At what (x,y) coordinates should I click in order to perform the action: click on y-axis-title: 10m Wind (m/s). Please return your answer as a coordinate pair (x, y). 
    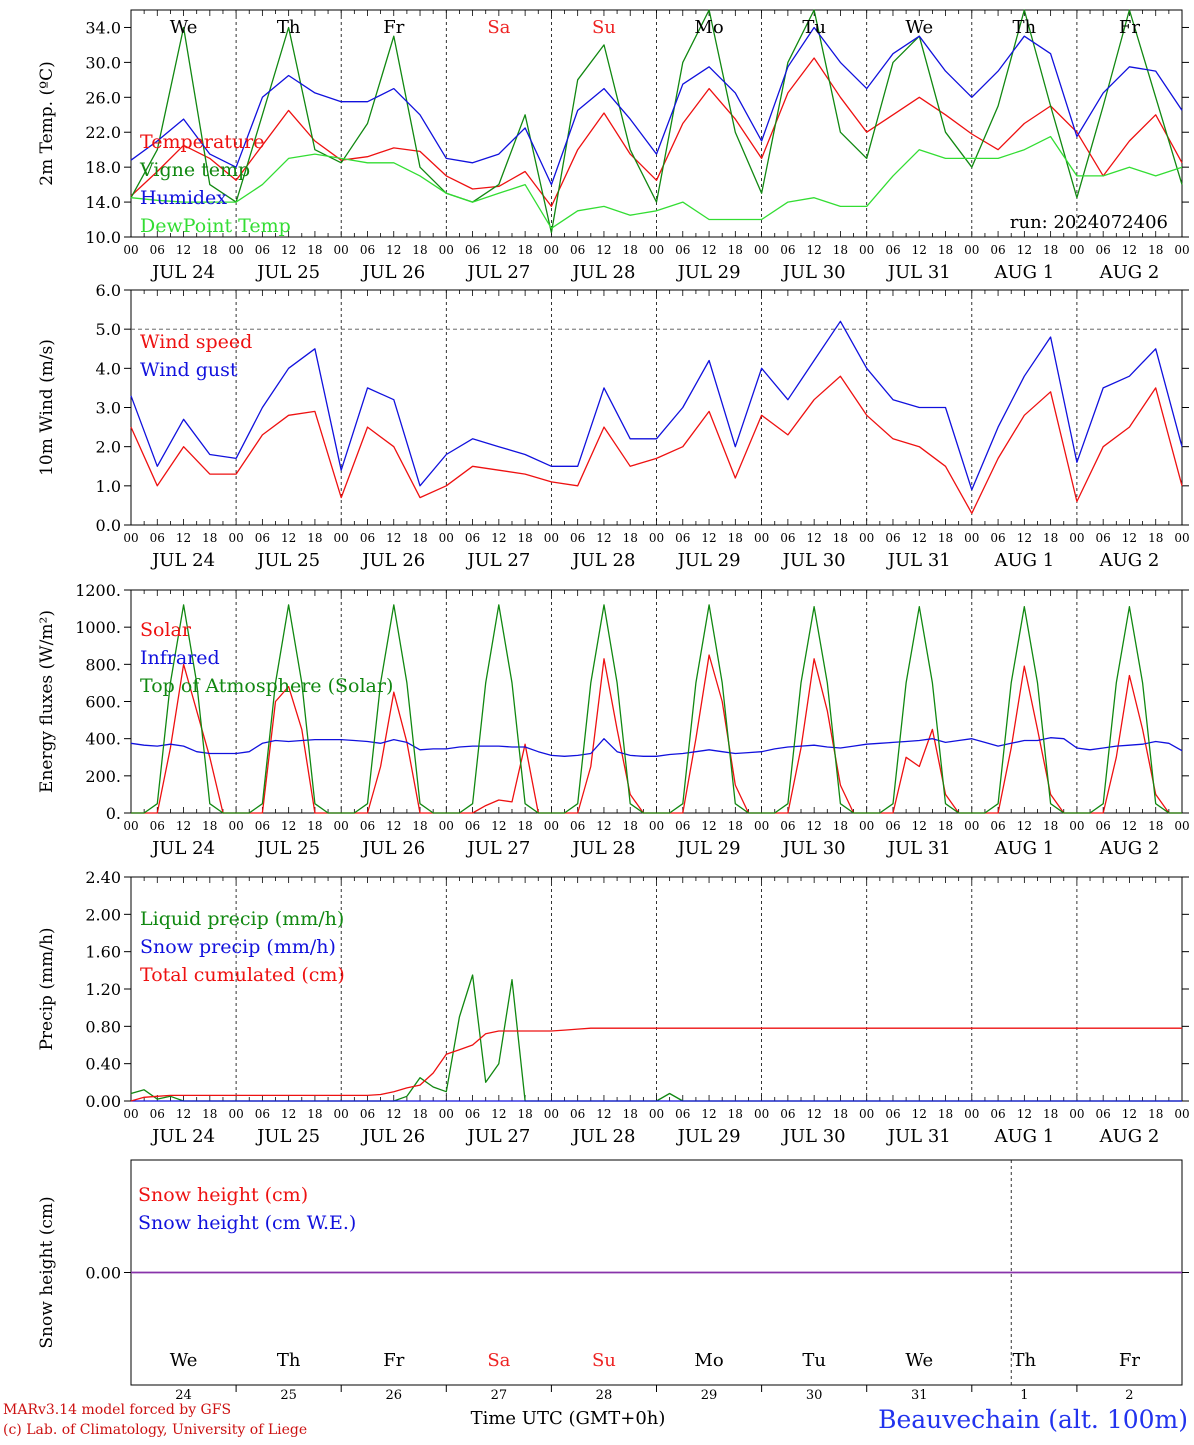
    Looking at the image, I should click on (47, 407).